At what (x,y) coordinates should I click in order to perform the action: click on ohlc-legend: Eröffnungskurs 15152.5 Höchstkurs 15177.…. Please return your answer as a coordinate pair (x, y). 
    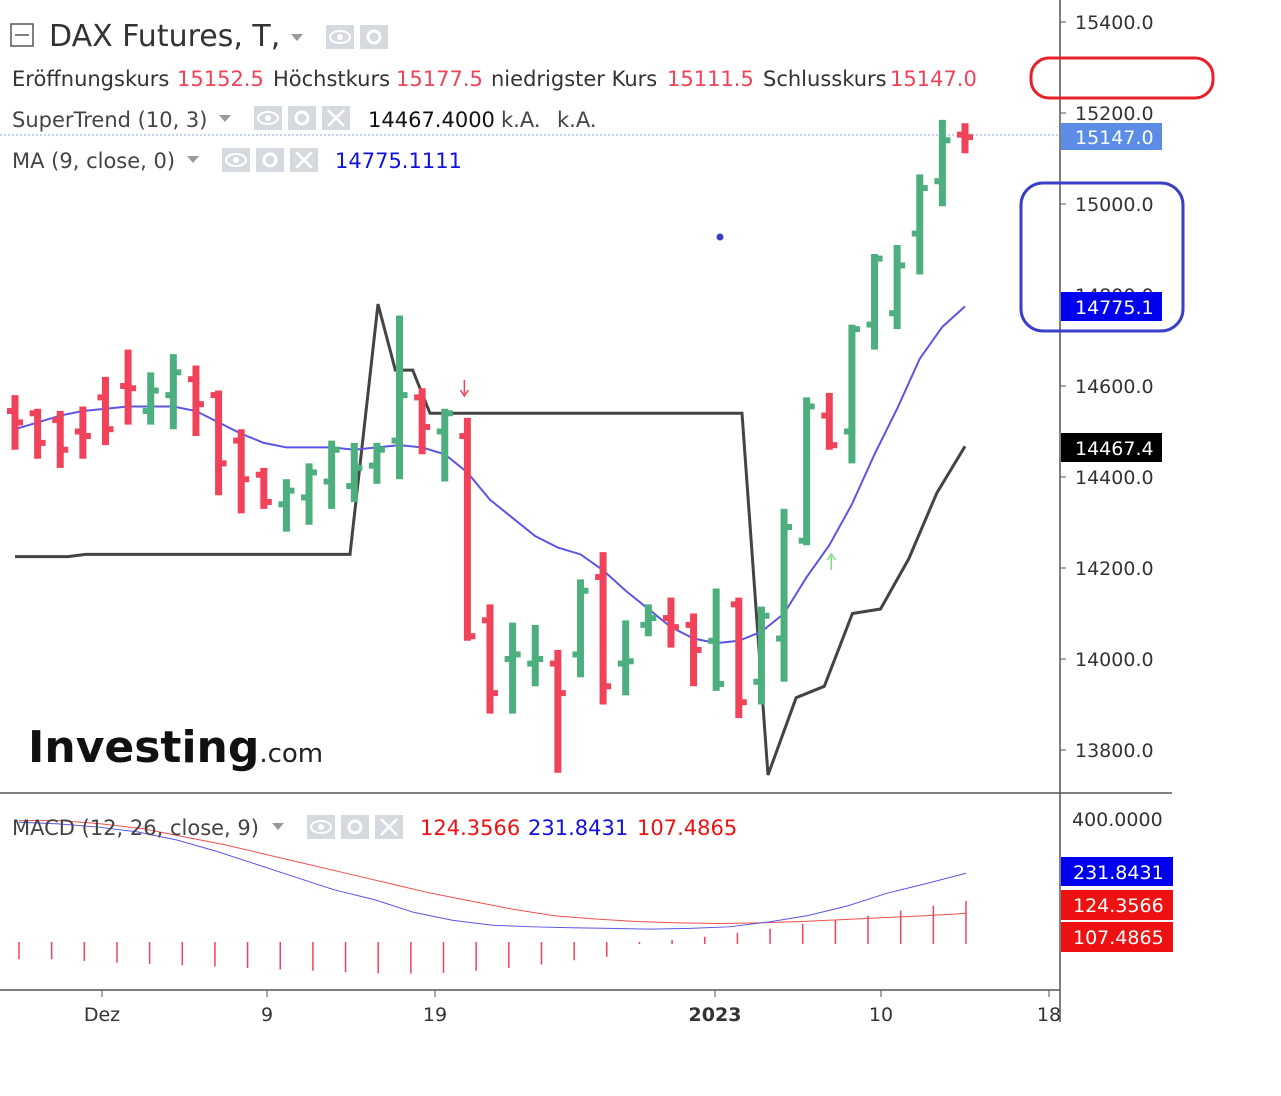
    Looking at the image, I should click on (494, 79).